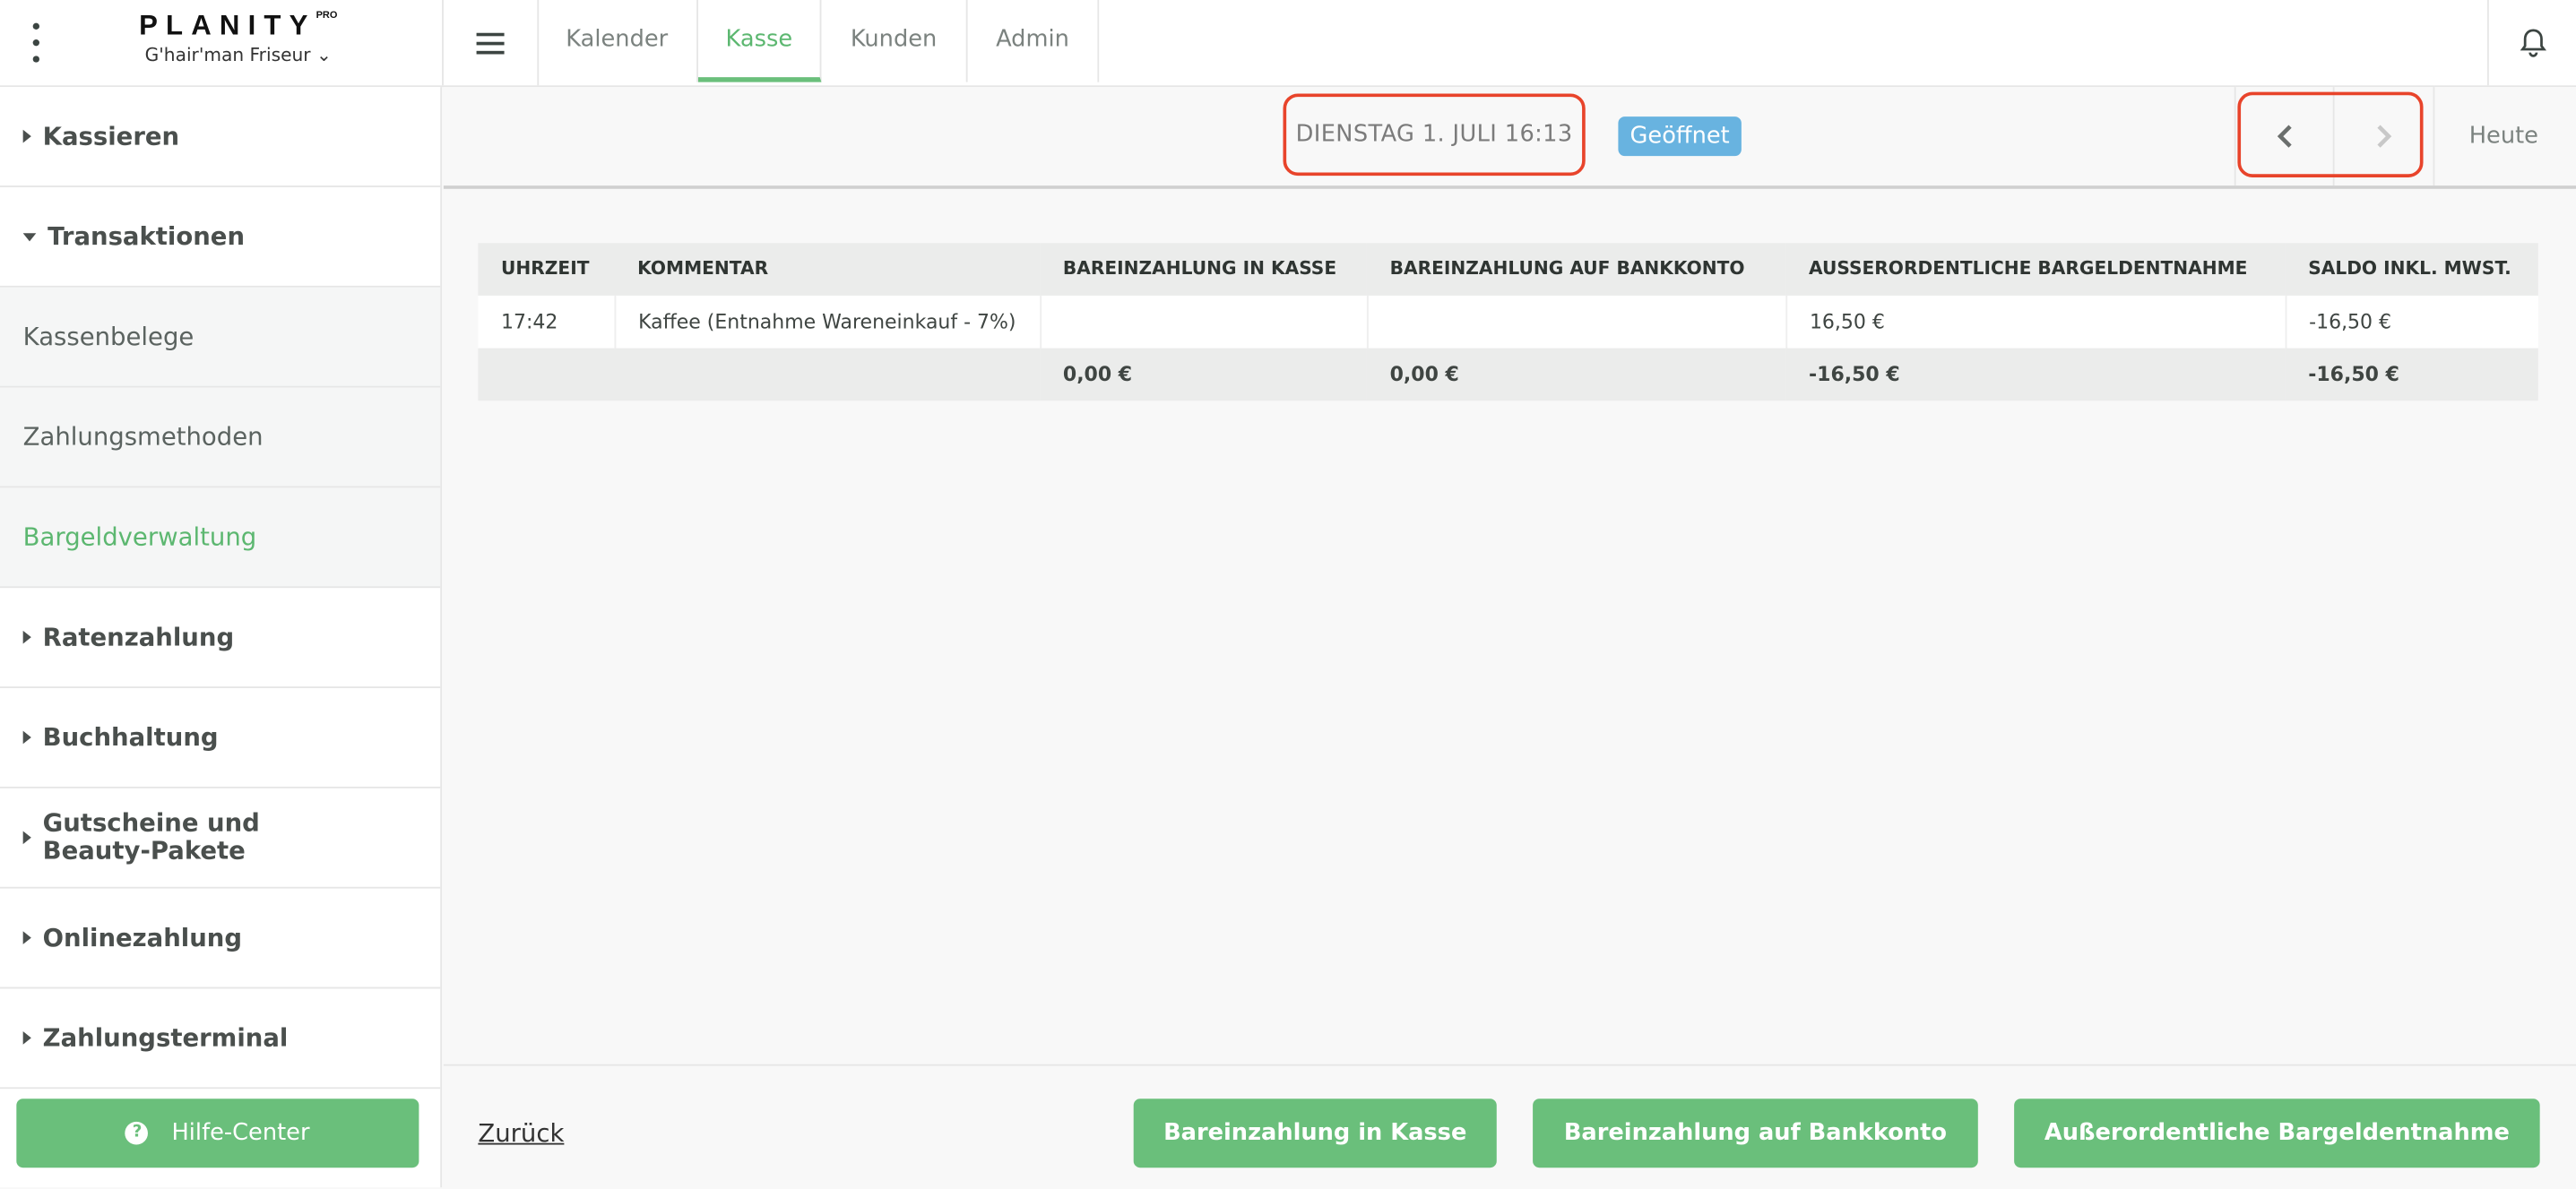 The height and width of the screenshot is (1189, 2576). I want to click on question-icon: ?, so click(137, 1133).